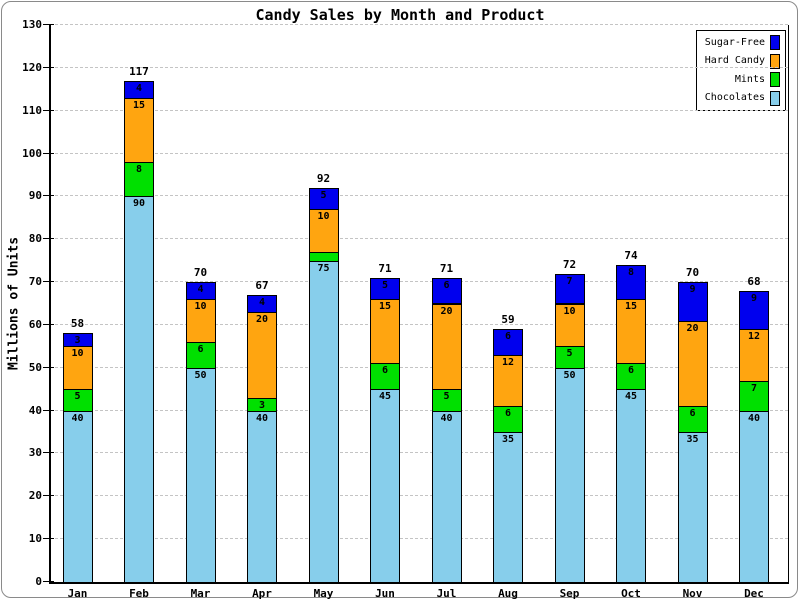 Image resolution: width=800 pixels, height=600 pixels. Describe the element at coordinates (692, 593) in the screenshot. I see `x-tick-label: Nov` at that location.